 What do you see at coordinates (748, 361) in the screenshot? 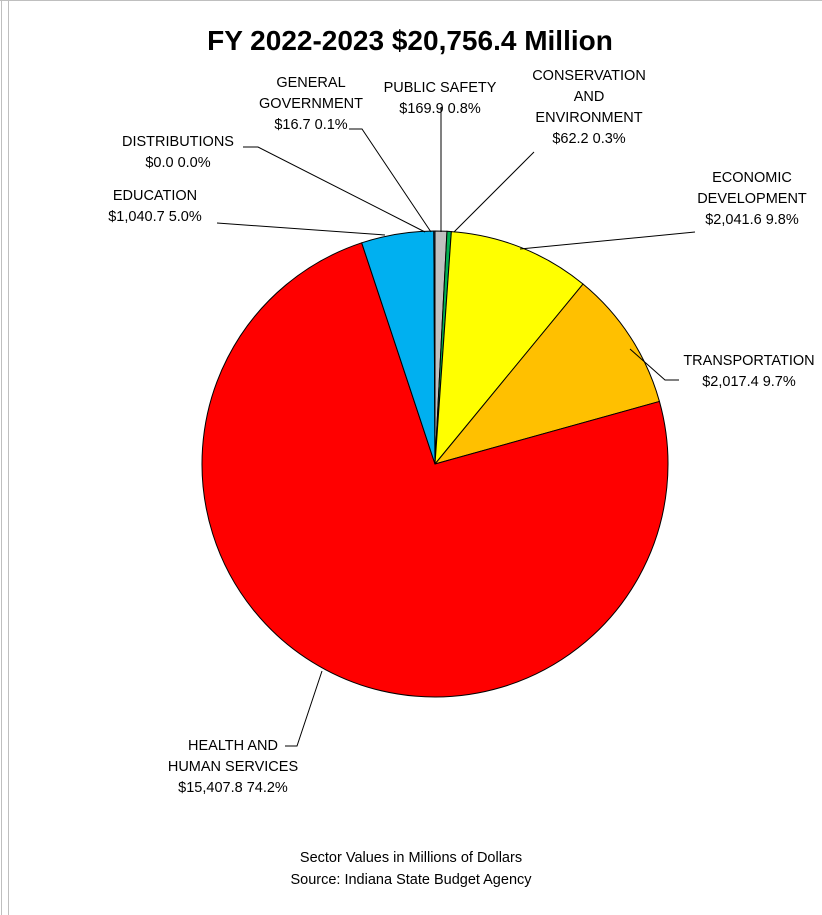
I see `slice-name-label: TRANSPORTATION` at bounding box center [748, 361].